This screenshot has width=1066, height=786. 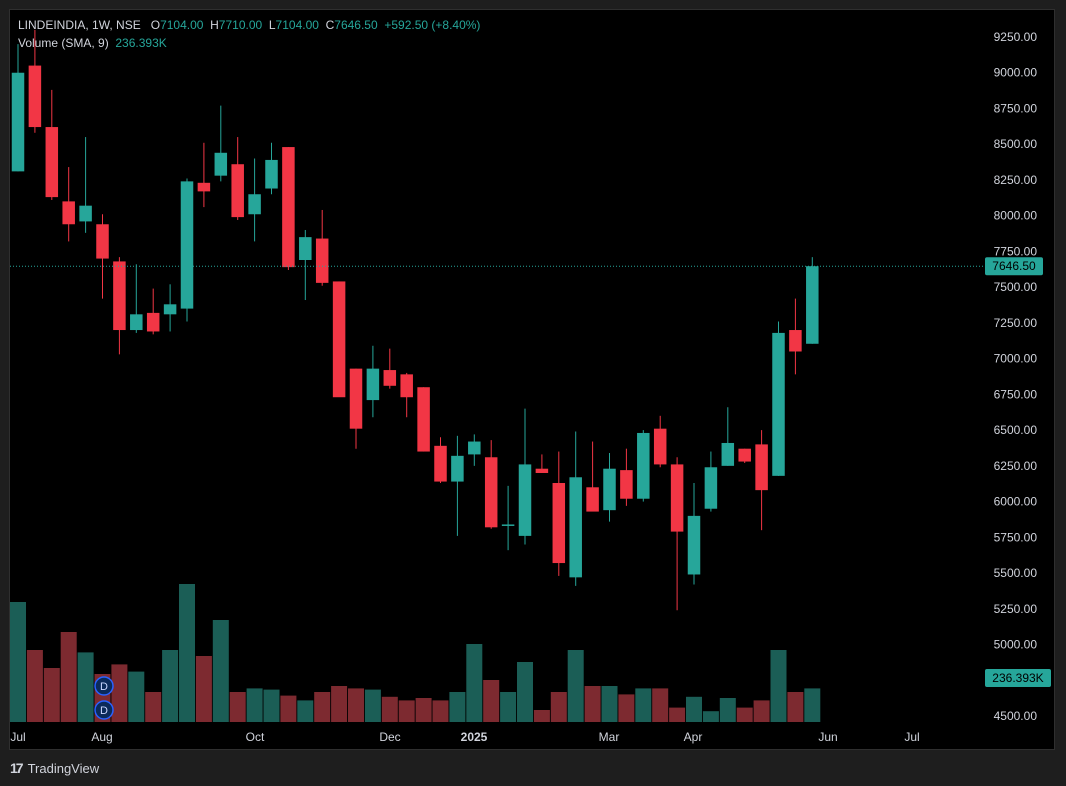 What do you see at coordinates (693, 737) in the screenshot?
I see `time-tick-label: Apr` at bounding box center [693, 737].